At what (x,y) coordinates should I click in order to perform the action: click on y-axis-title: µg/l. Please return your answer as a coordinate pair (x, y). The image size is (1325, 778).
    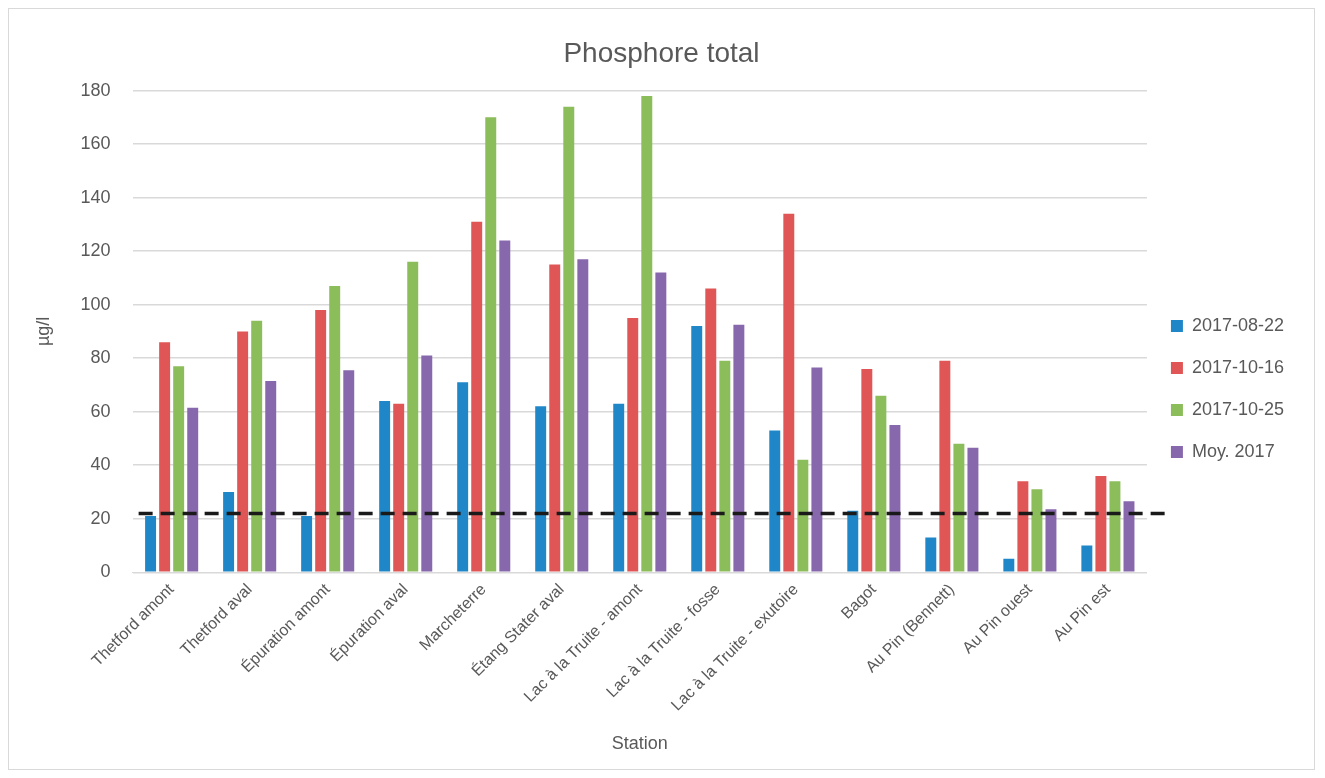
    Looking at the image, I should click on (42, 331).